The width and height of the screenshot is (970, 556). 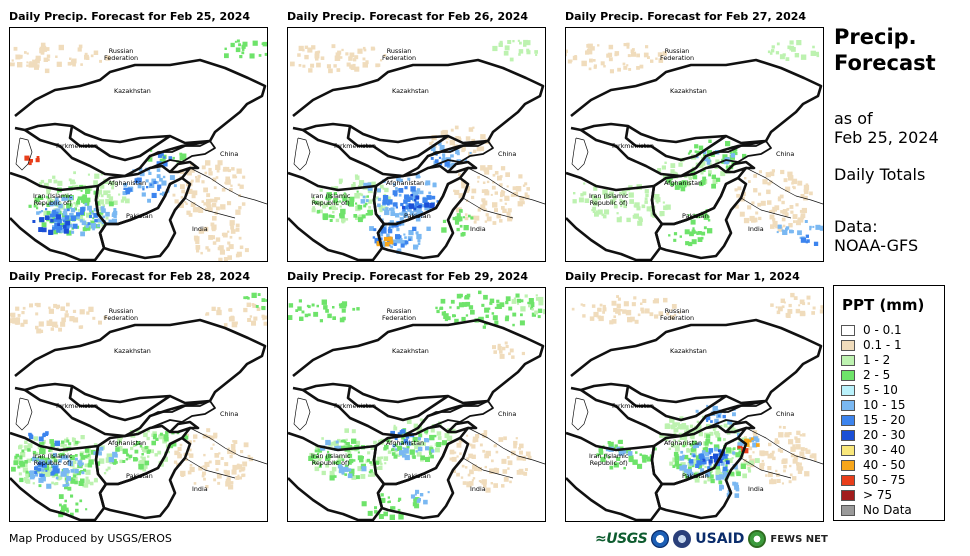 What do you see at coordinates (876, 245) in the screenshot?
I see `data-source: NOAA-GFS` at bounding box center [876, 245].